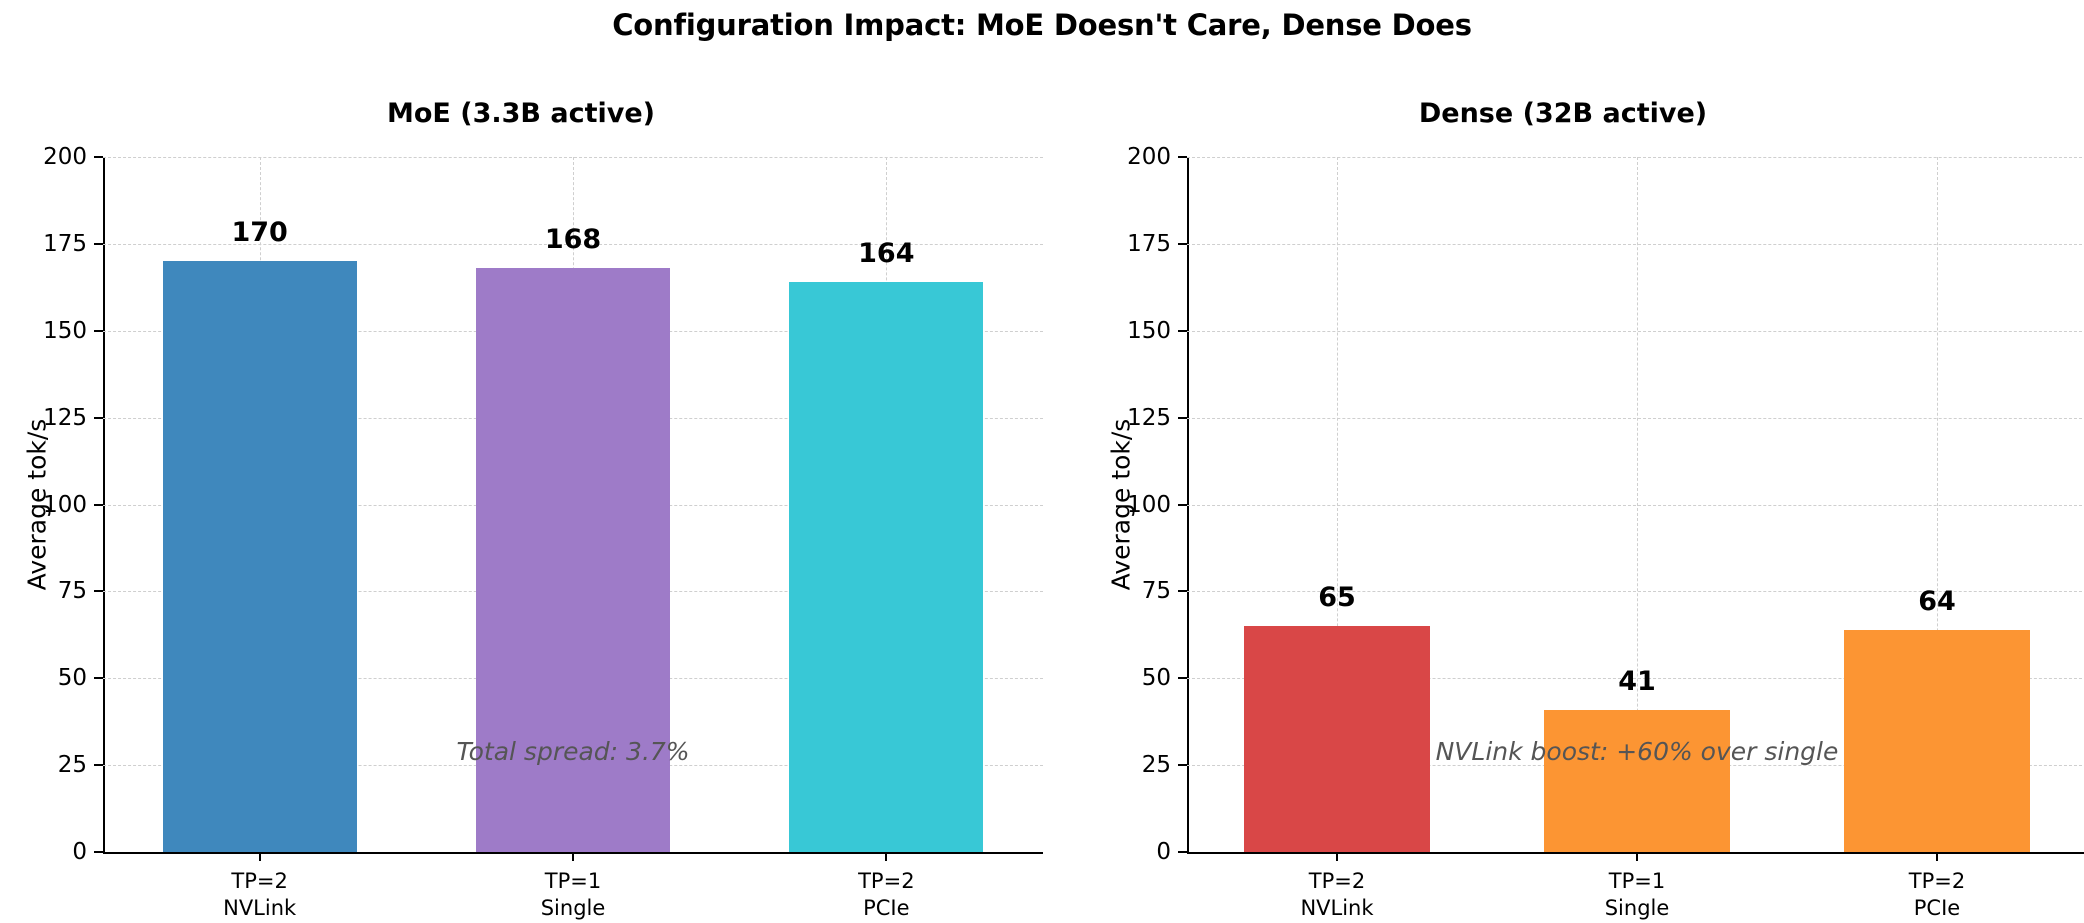 This screenshot has width=2084, height=923. I want to click on bar-value-label: 168, so click(573, 240).